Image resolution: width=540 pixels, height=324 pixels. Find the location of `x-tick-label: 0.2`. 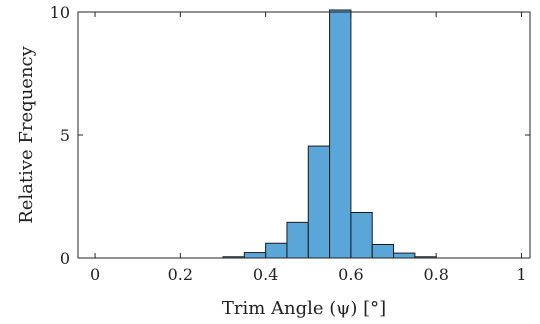

x-tick-label: 0.2 is located at coordinates (180, 274).